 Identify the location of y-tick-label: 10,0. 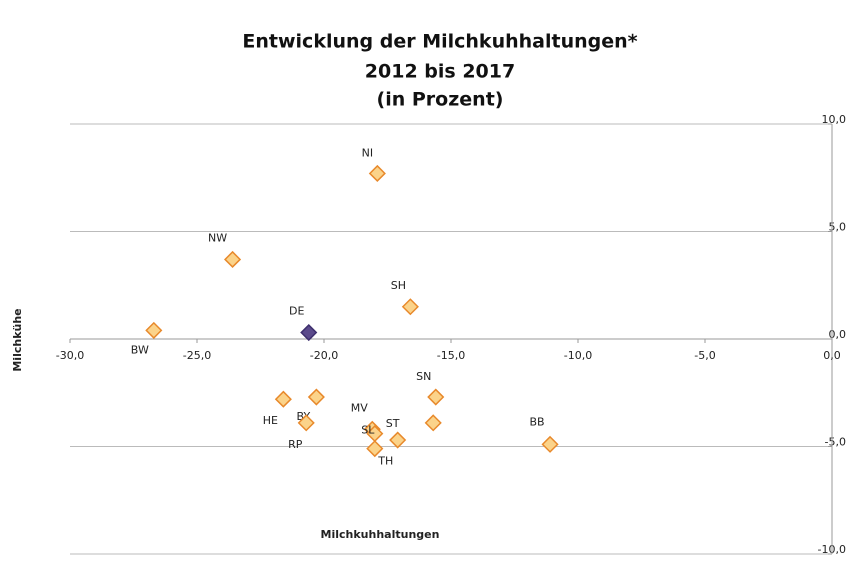
(834, 119).